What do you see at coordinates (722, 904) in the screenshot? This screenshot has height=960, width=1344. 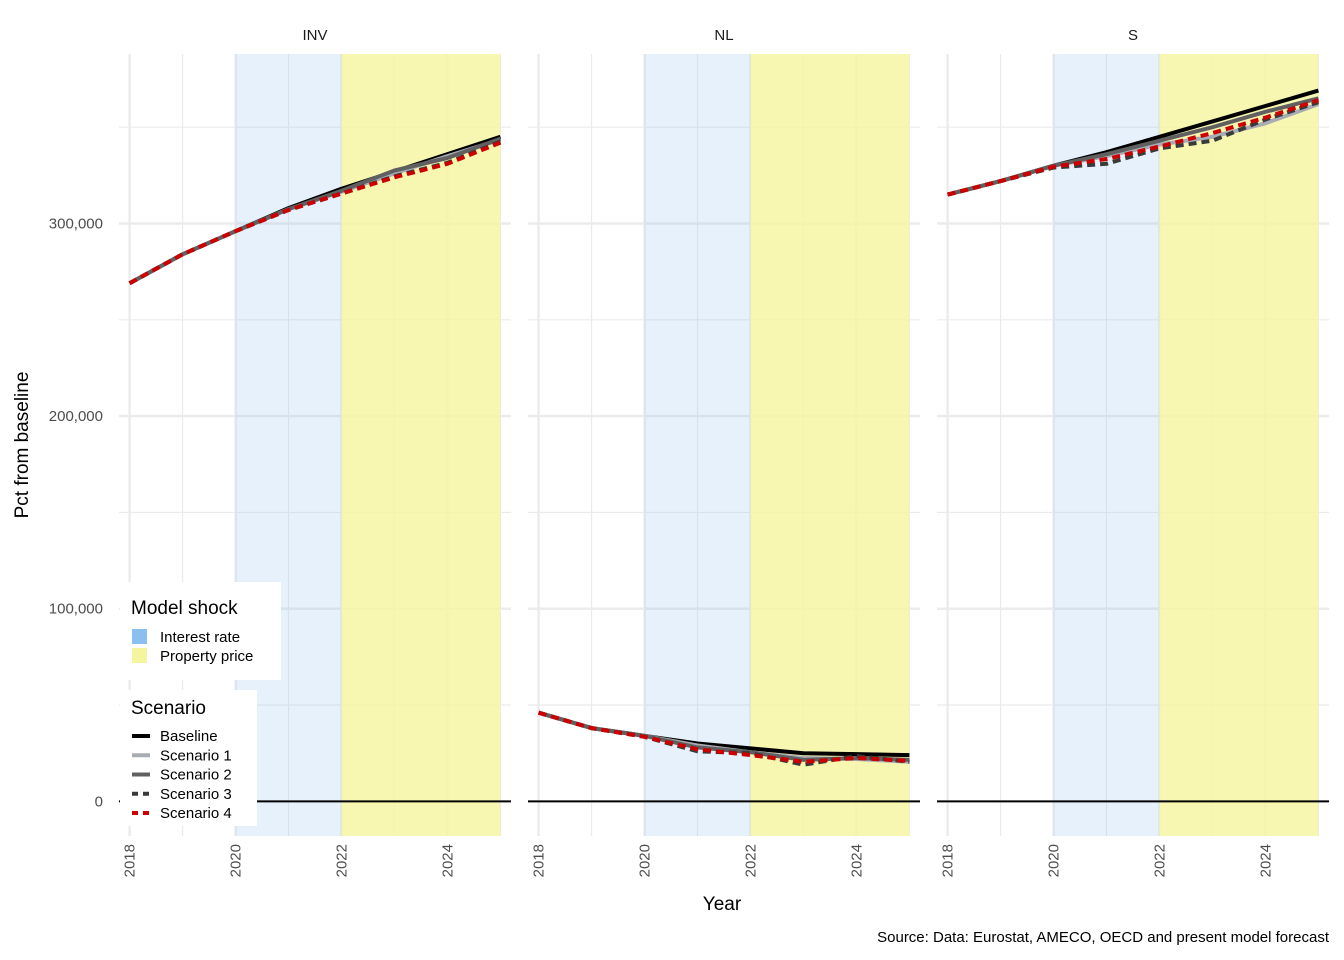 I see `x-axis-title: Year` at bounding box center [722, 904].